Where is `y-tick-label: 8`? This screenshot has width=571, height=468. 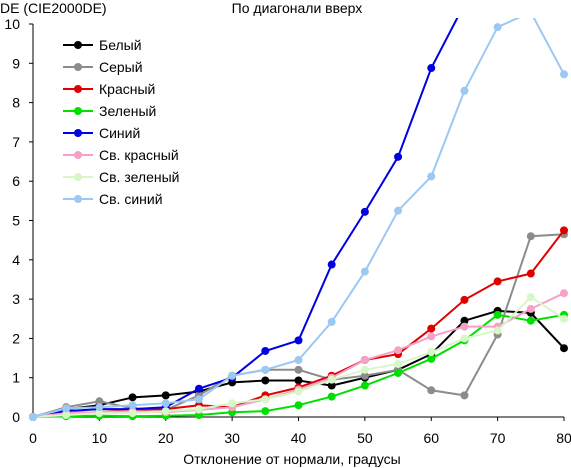 y-tick-label: 8 is located at coordinates (16, 103).